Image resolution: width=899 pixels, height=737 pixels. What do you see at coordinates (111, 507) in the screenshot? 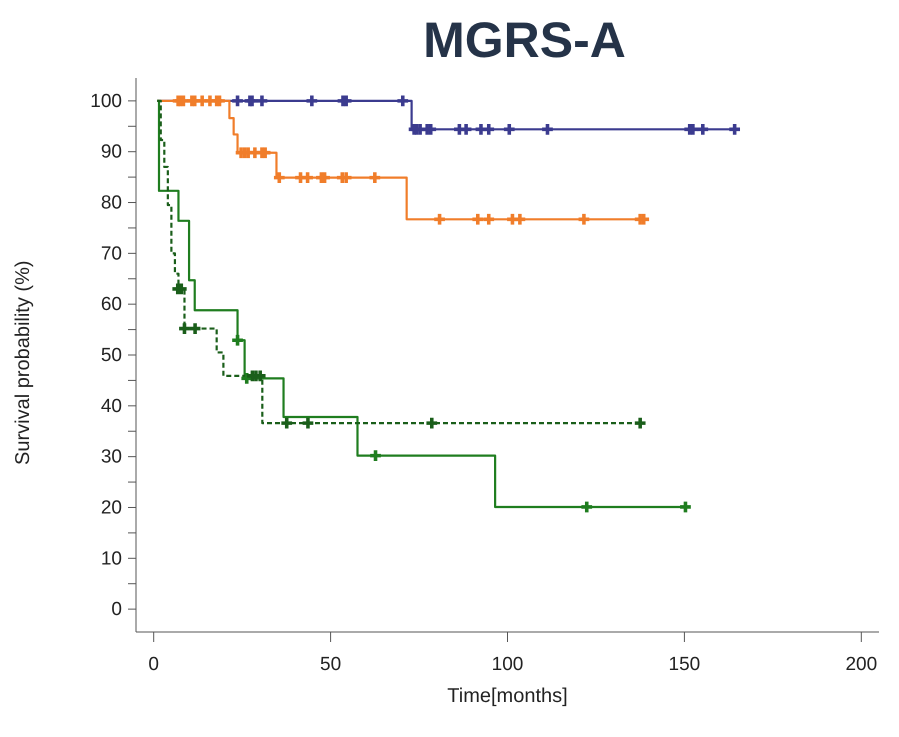
I see `y-tick-label: 20` at bounding box center [111, 507].